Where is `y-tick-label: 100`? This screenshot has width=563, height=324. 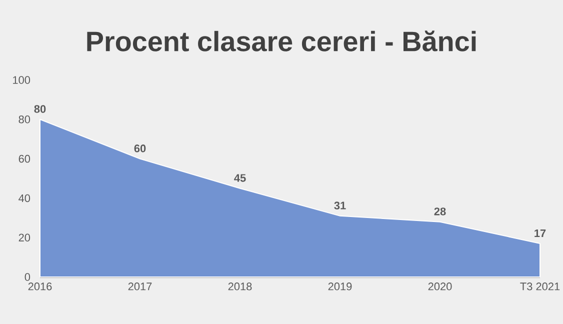 y-tick-label: 100 is located at coordinates (21, 80).